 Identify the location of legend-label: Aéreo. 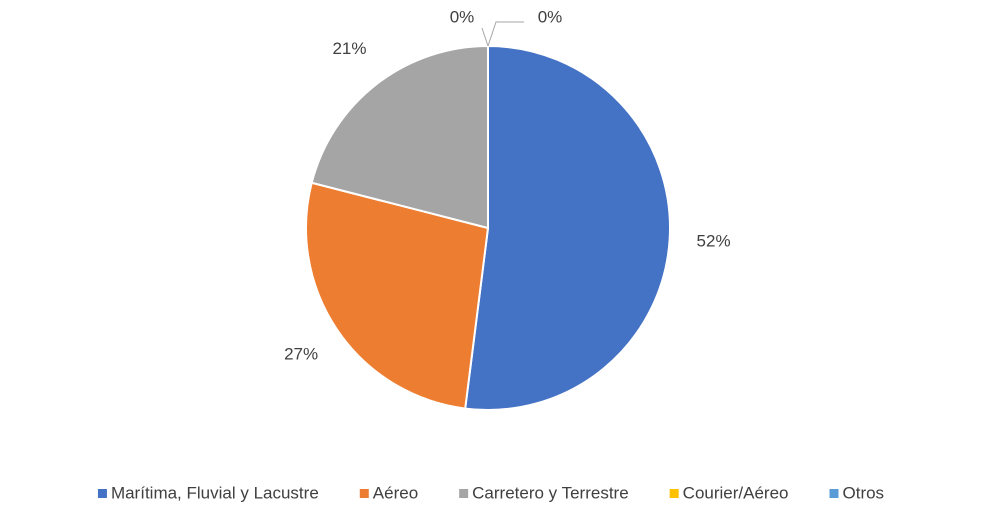
(395, 492).